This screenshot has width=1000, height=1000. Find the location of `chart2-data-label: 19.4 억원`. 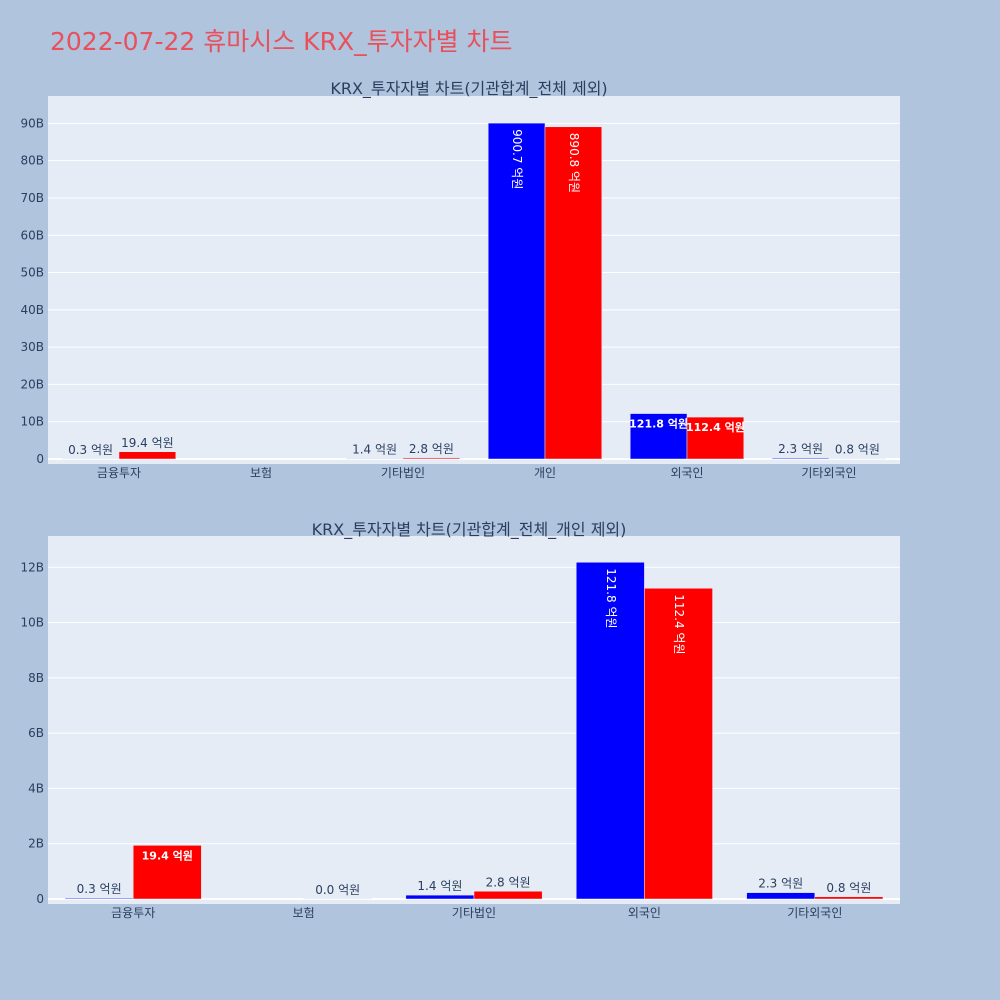

chart2-data-label: 19.4 억원 is located at coordinates (167, 855).